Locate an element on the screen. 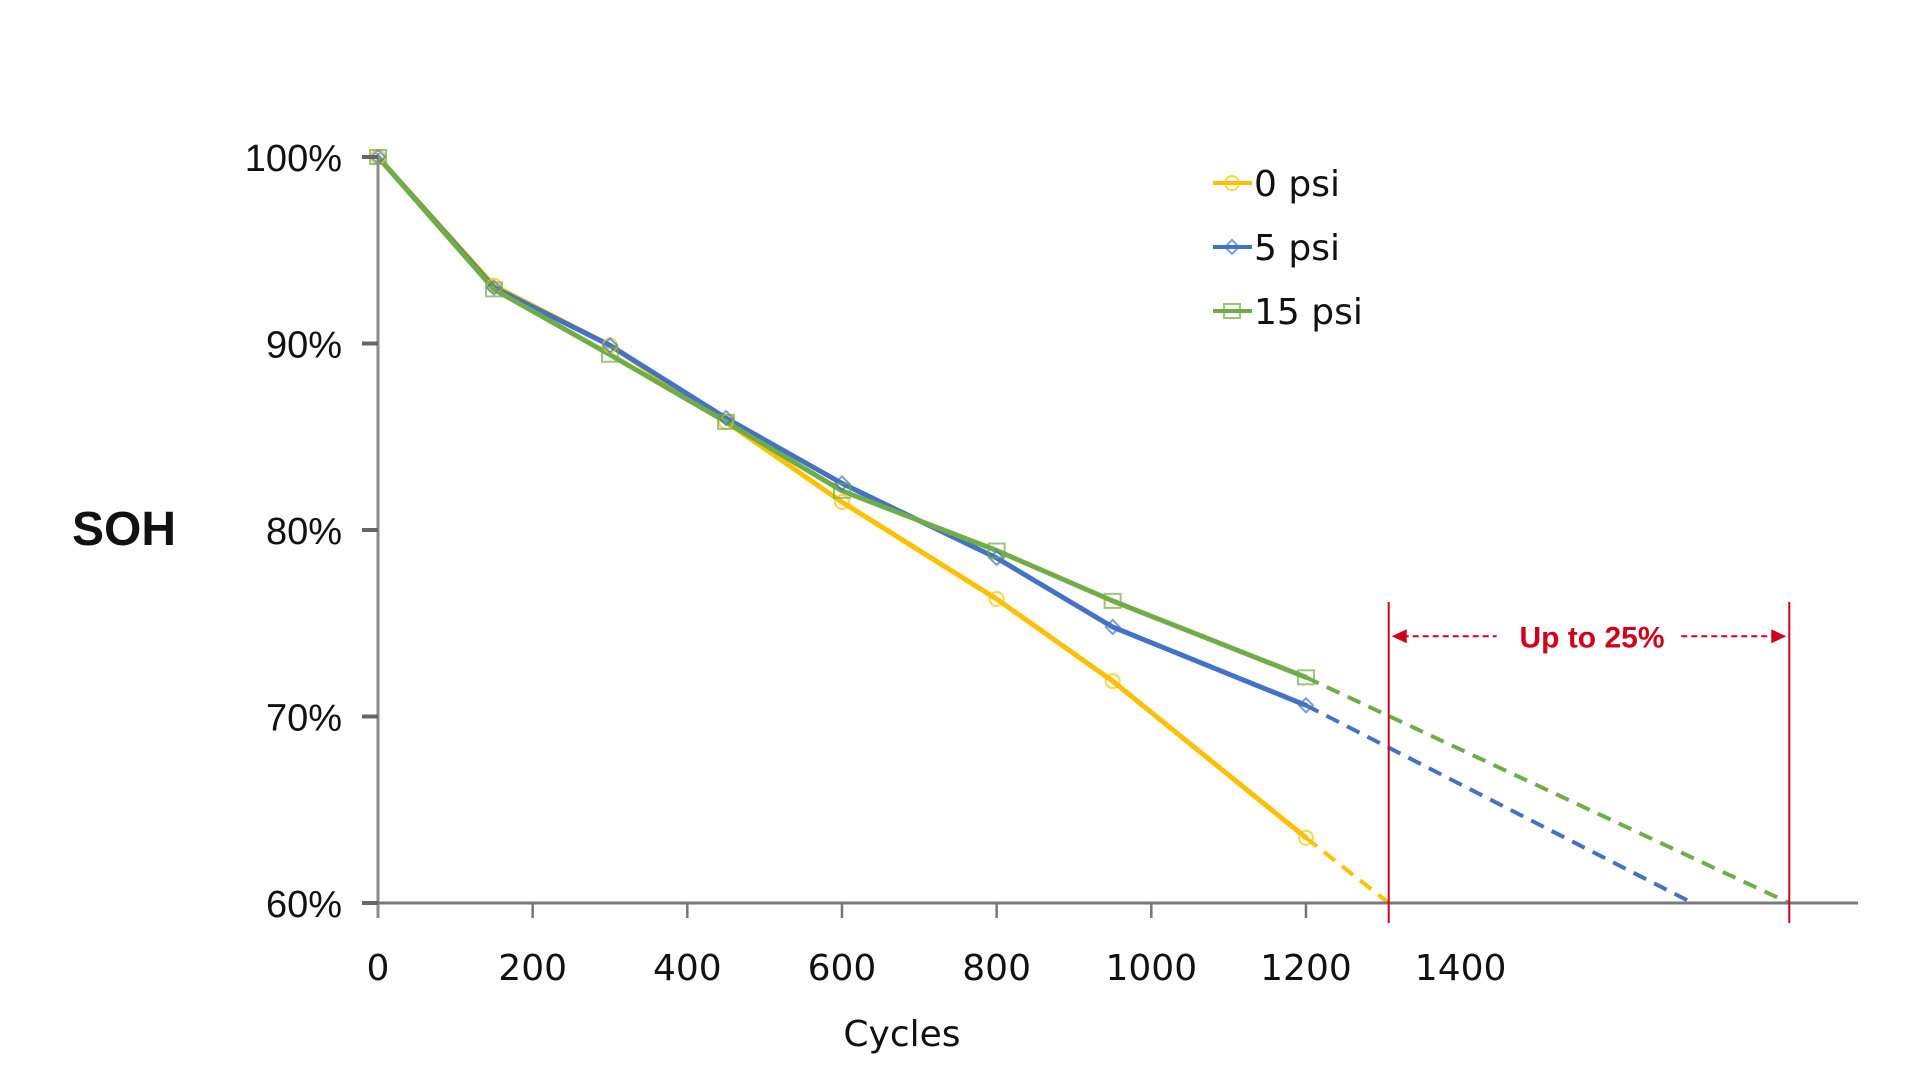 This screenshot has height=1080, width=1920. y-tick-label: 100% is located at coordinates (293, 159).